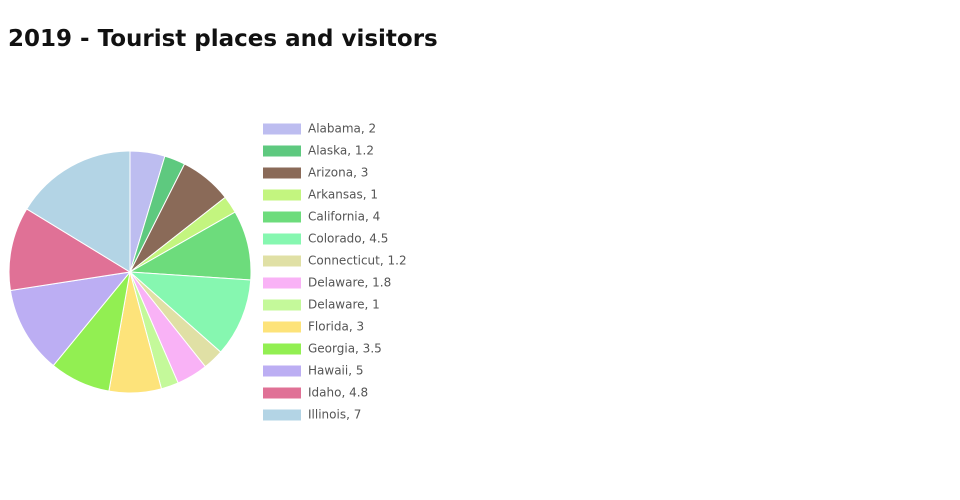 The image size is (960, 500). What do you see at coordinates (338, 393) in the screenshot?
I see `legend-label: Idaho, 4.8` at bounding box center [338, 393].